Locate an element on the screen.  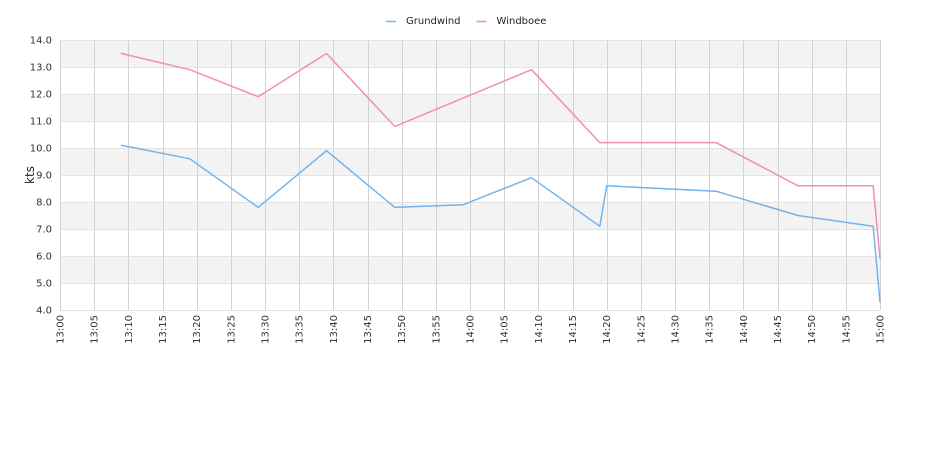
legend-item-windboee: Windboee is located at coordinates (511, 21).